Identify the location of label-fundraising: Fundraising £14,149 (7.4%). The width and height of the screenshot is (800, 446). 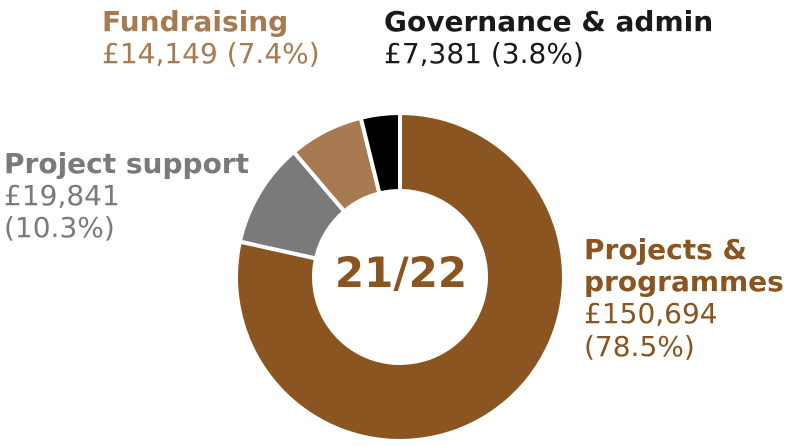
(211, 38).